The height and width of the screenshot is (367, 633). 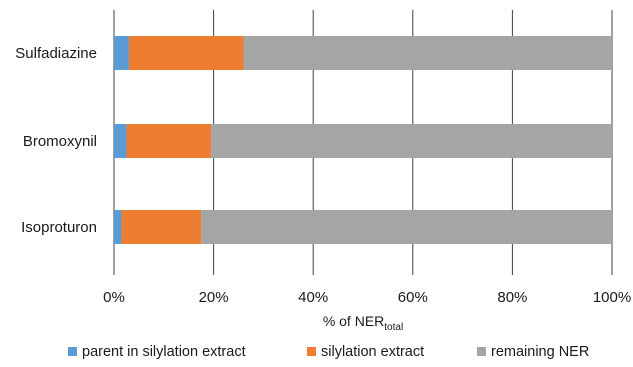 What do you see at coordinates (540, 352) in the screenshot?
I see `legend-label: remaining NER` at bounding box center [540, 352].